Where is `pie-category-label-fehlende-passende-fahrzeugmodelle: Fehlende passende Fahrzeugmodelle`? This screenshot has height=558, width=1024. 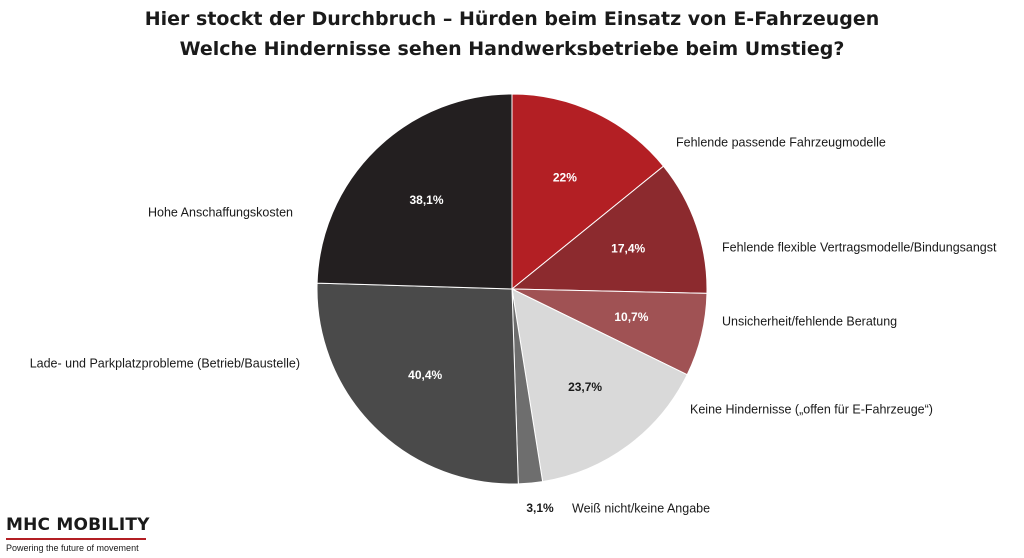
pie-category-label-fehlende-passende-fahrzeugmodelle: Fehlende passende Fahrzeugmodelle is located at coordinates (781, 142).